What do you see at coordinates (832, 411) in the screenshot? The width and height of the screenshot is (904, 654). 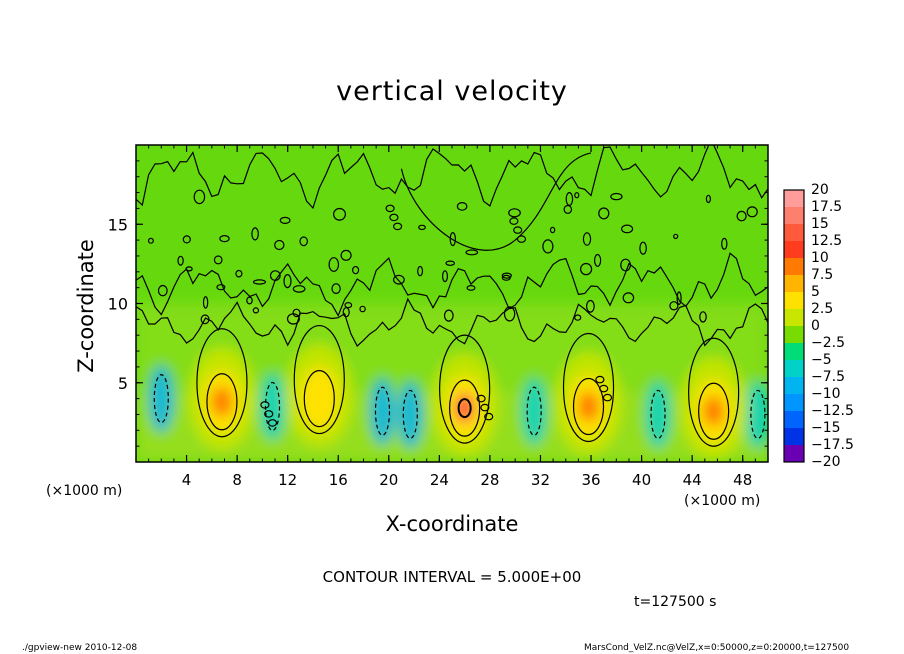 I see `colorbar-label: −12.5` at bounding box center [832, 411].